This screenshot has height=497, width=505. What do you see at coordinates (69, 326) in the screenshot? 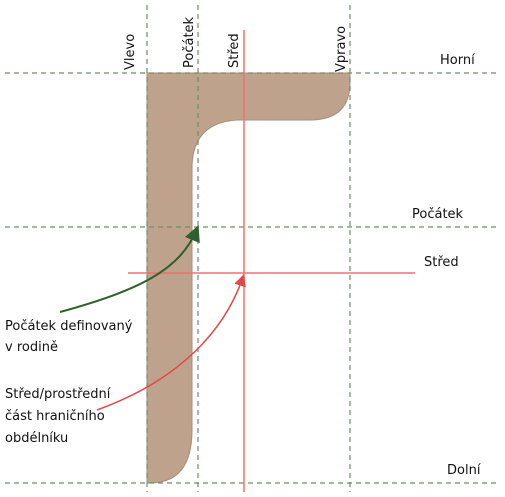
I see `callout-line: Počátek definovaný` at bounding box center [69, 326].